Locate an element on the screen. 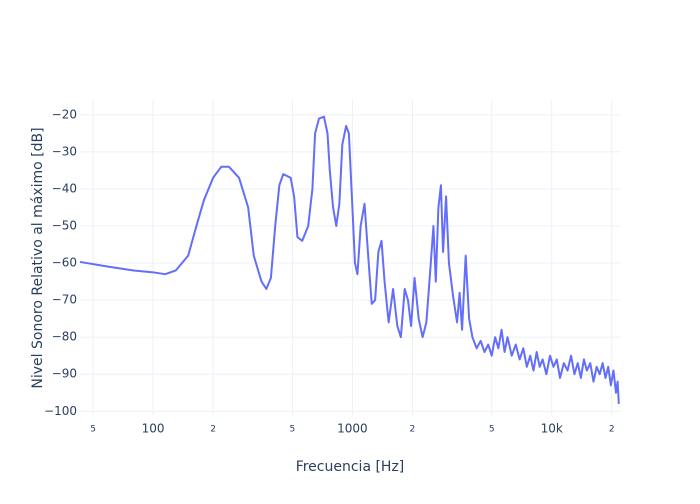 The width and height of the screenshot is (700, 504). y-tick-label: −70 is located at coordinates (64, 300).